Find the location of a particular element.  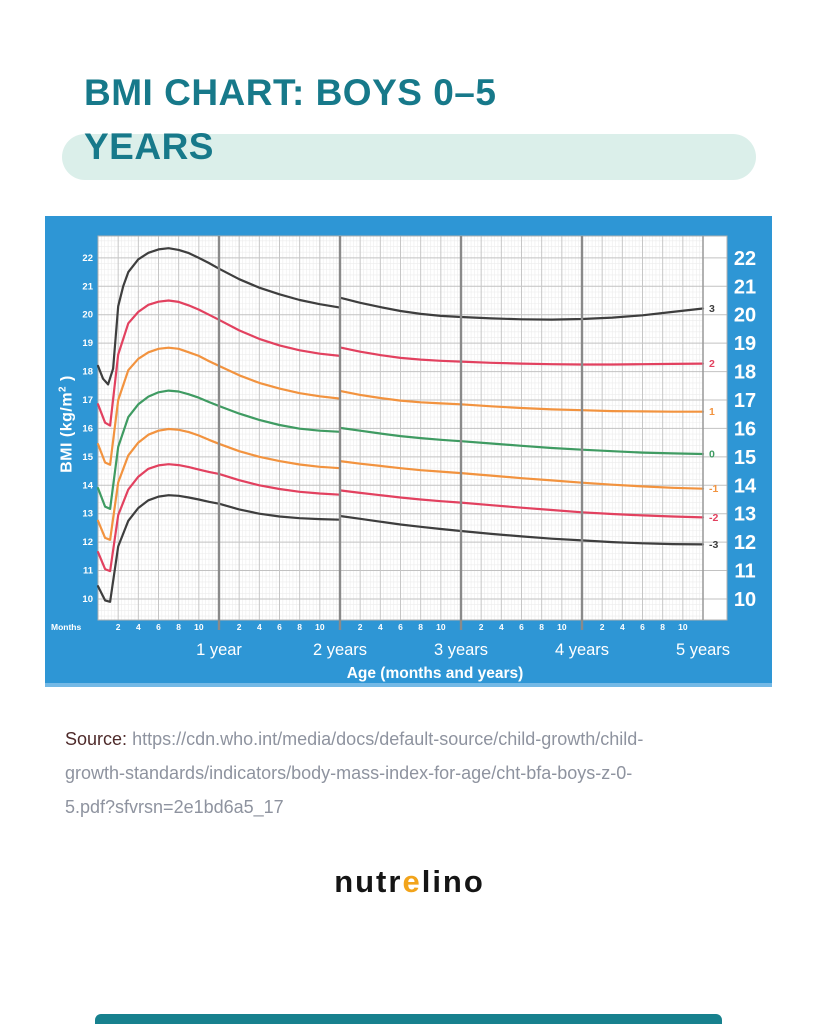

y-axis-superscript: 2 is located at coordinates (63, 388).